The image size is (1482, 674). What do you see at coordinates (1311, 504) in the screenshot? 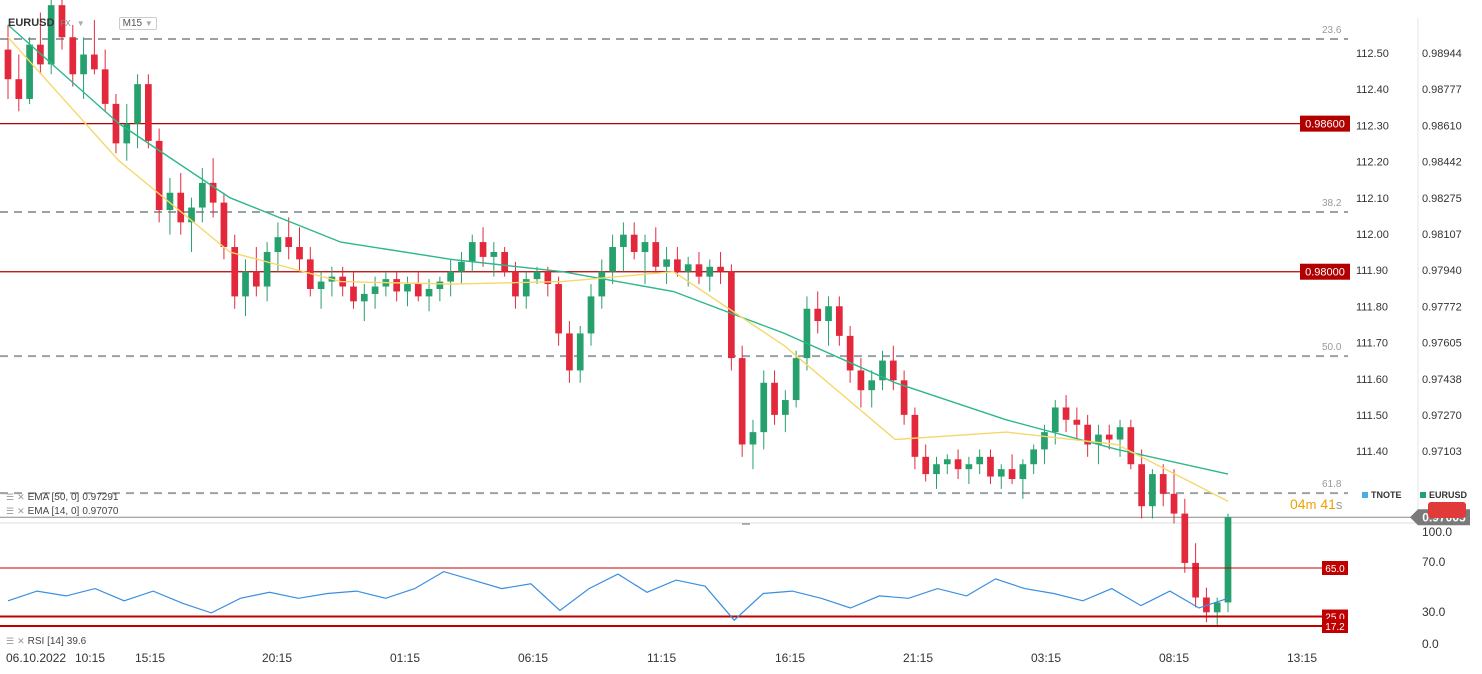
I see `timer-m-unit: m` at bounding box center [1311, 504].